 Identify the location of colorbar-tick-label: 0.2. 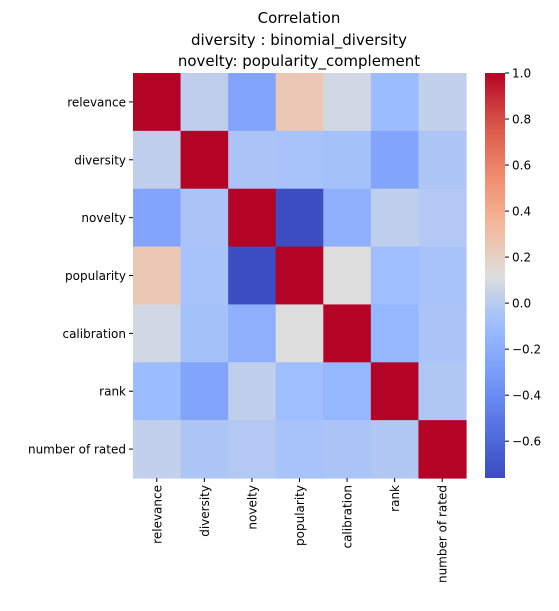
(521, 258).